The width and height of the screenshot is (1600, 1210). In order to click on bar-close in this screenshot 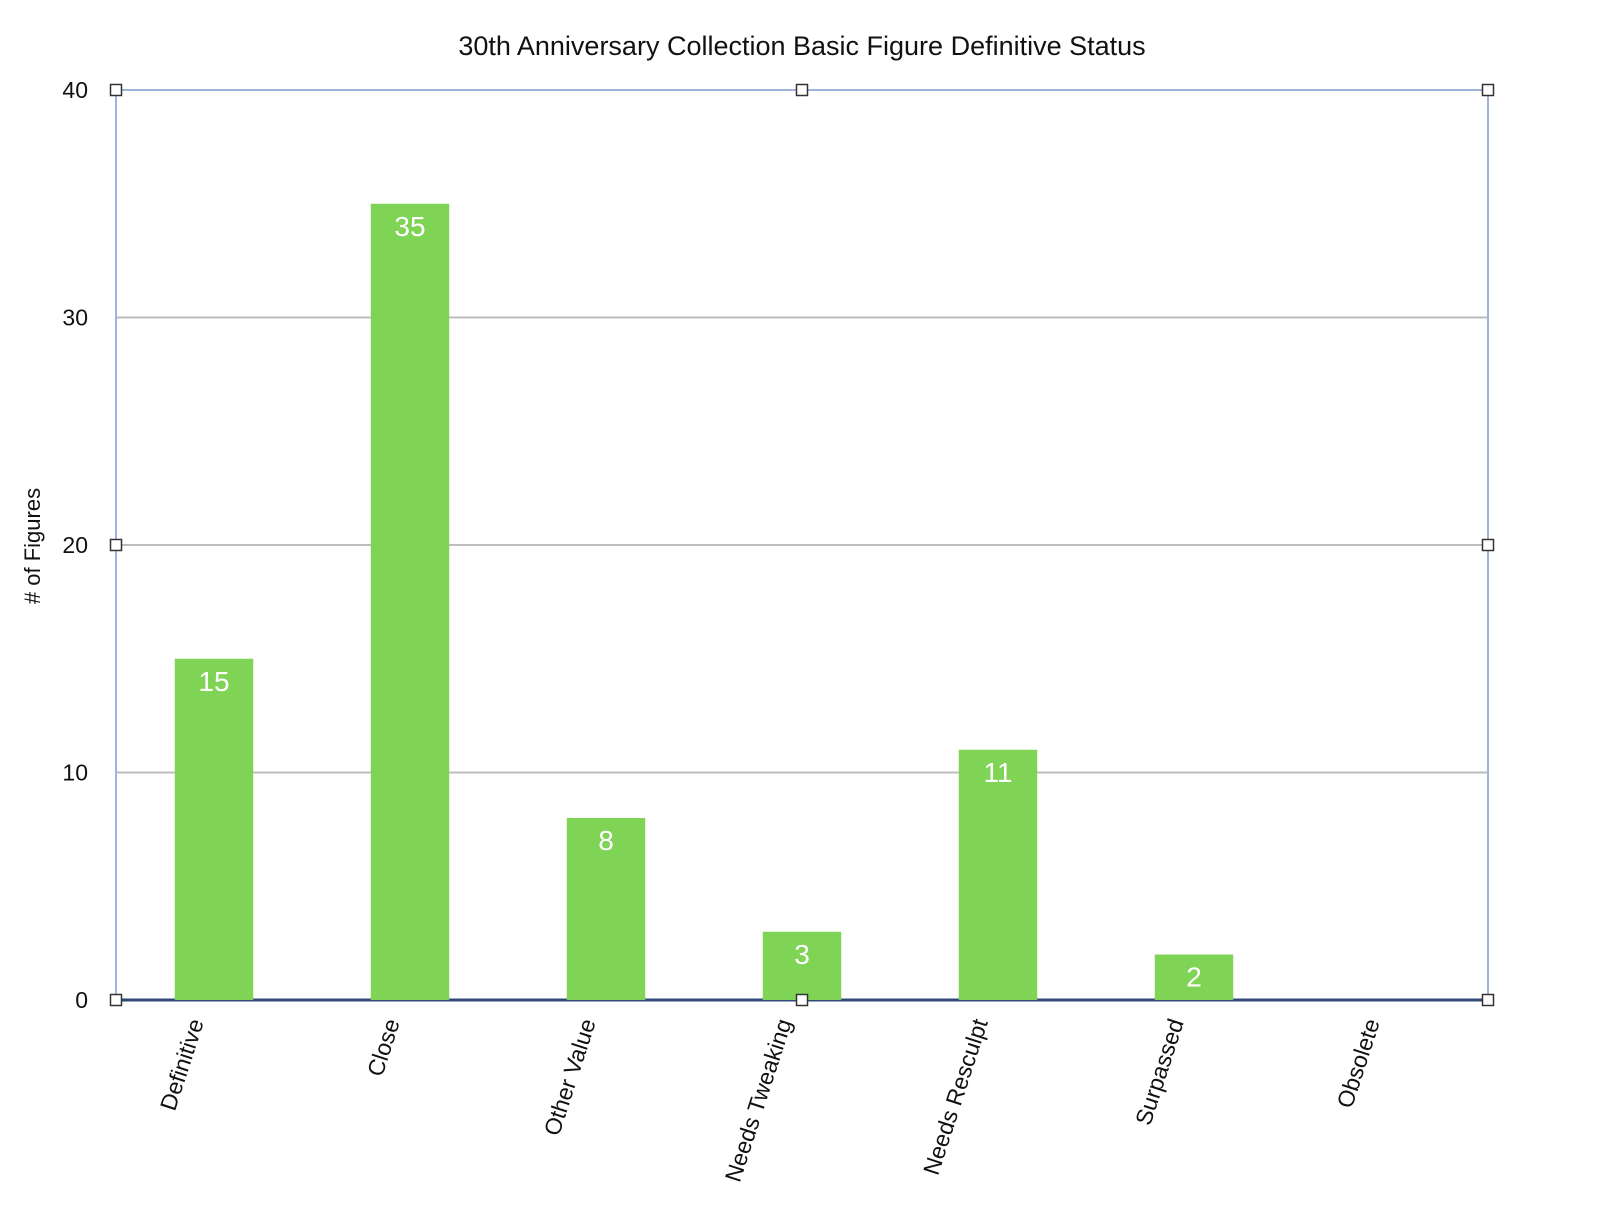, I will do `click(410, 601)`.